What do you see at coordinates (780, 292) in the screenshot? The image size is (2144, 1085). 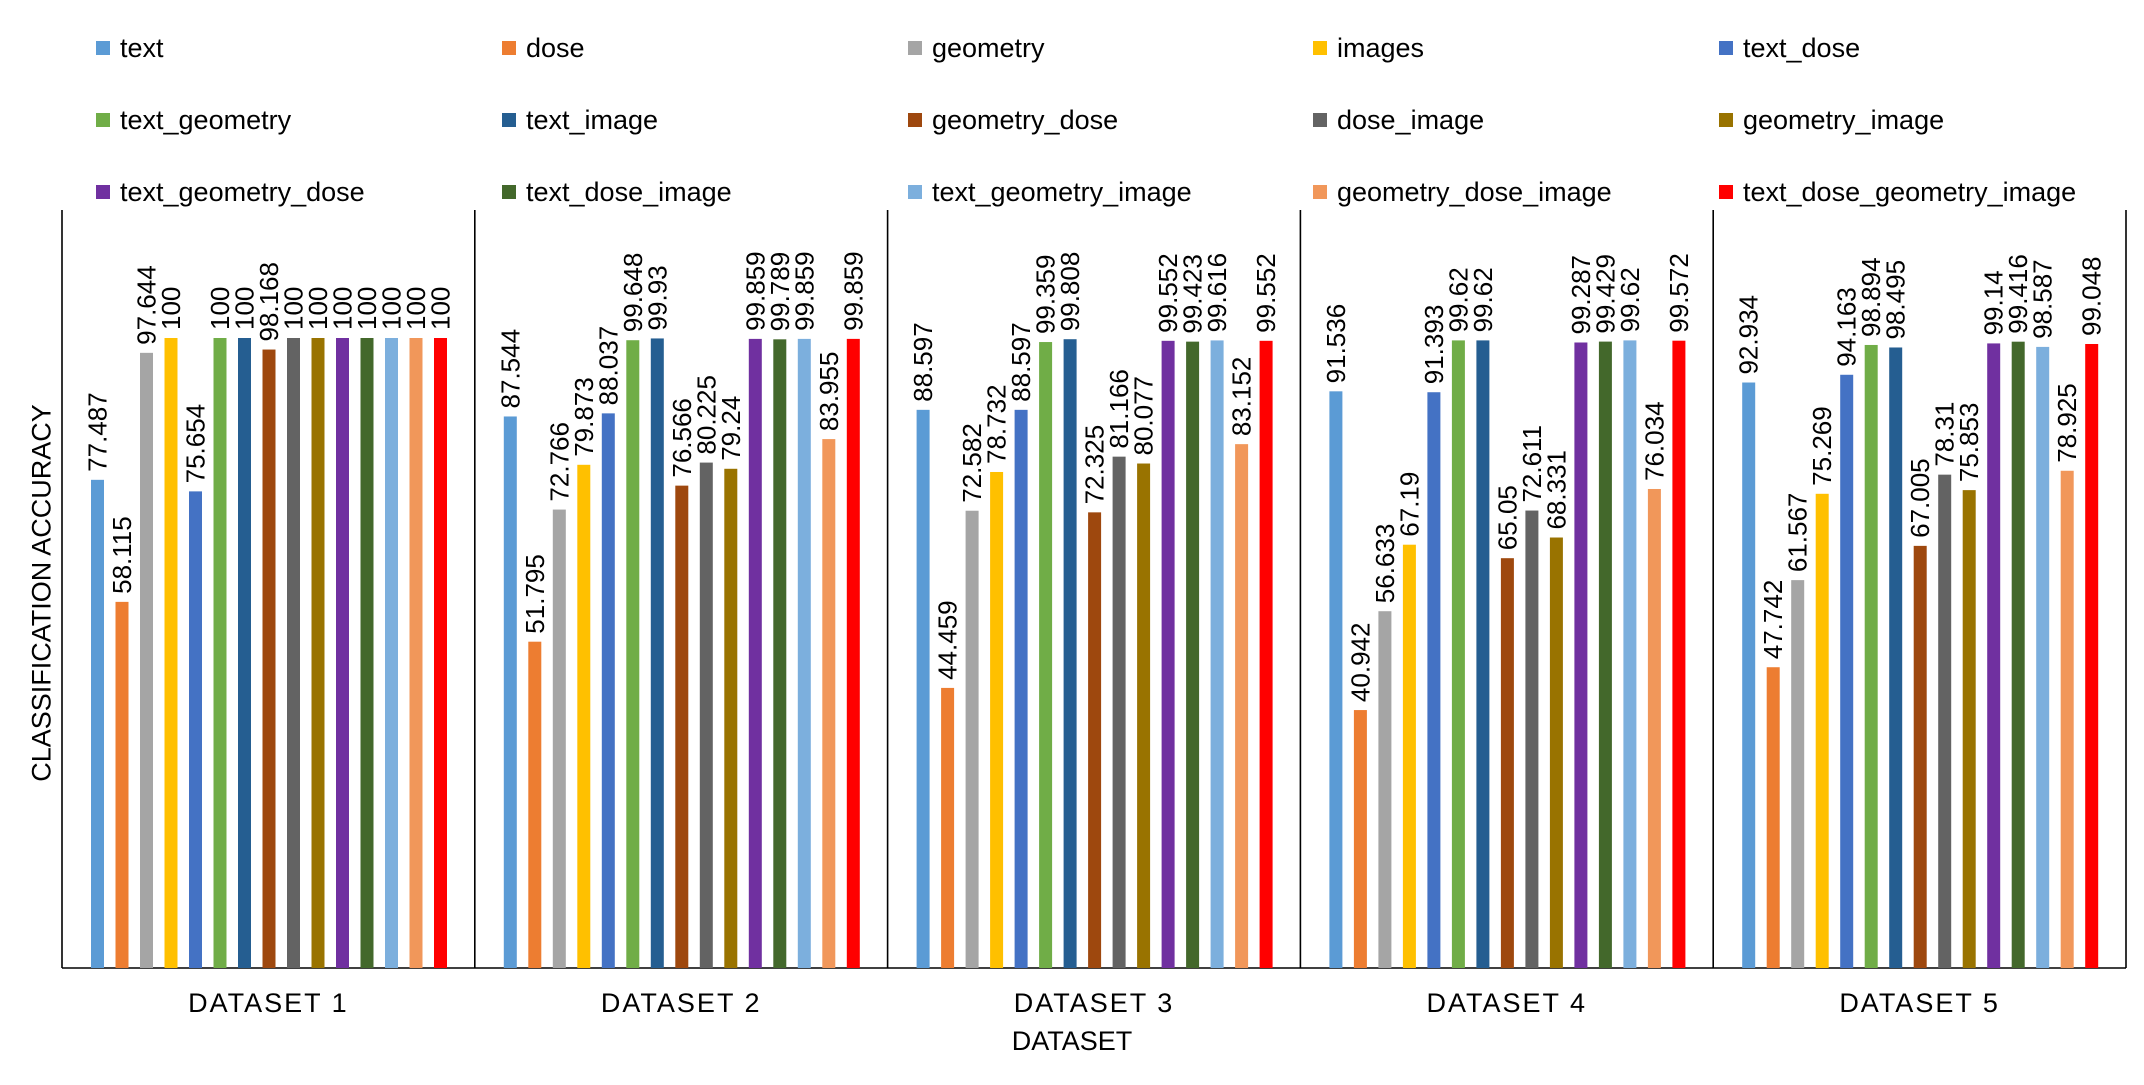 I see `data-label: 99.789` at bounding box center [780, 292].